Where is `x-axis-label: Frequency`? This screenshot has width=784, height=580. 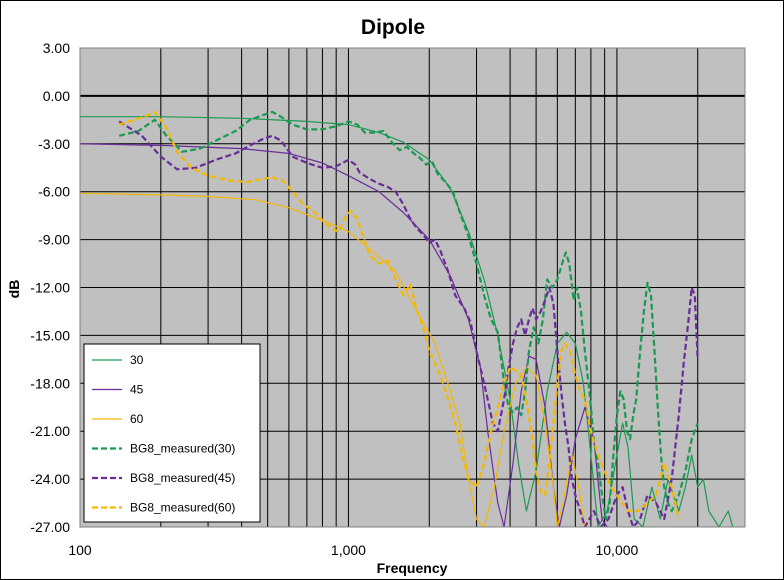 x-axis-label: Frequency is located at coordinates (412, 568).